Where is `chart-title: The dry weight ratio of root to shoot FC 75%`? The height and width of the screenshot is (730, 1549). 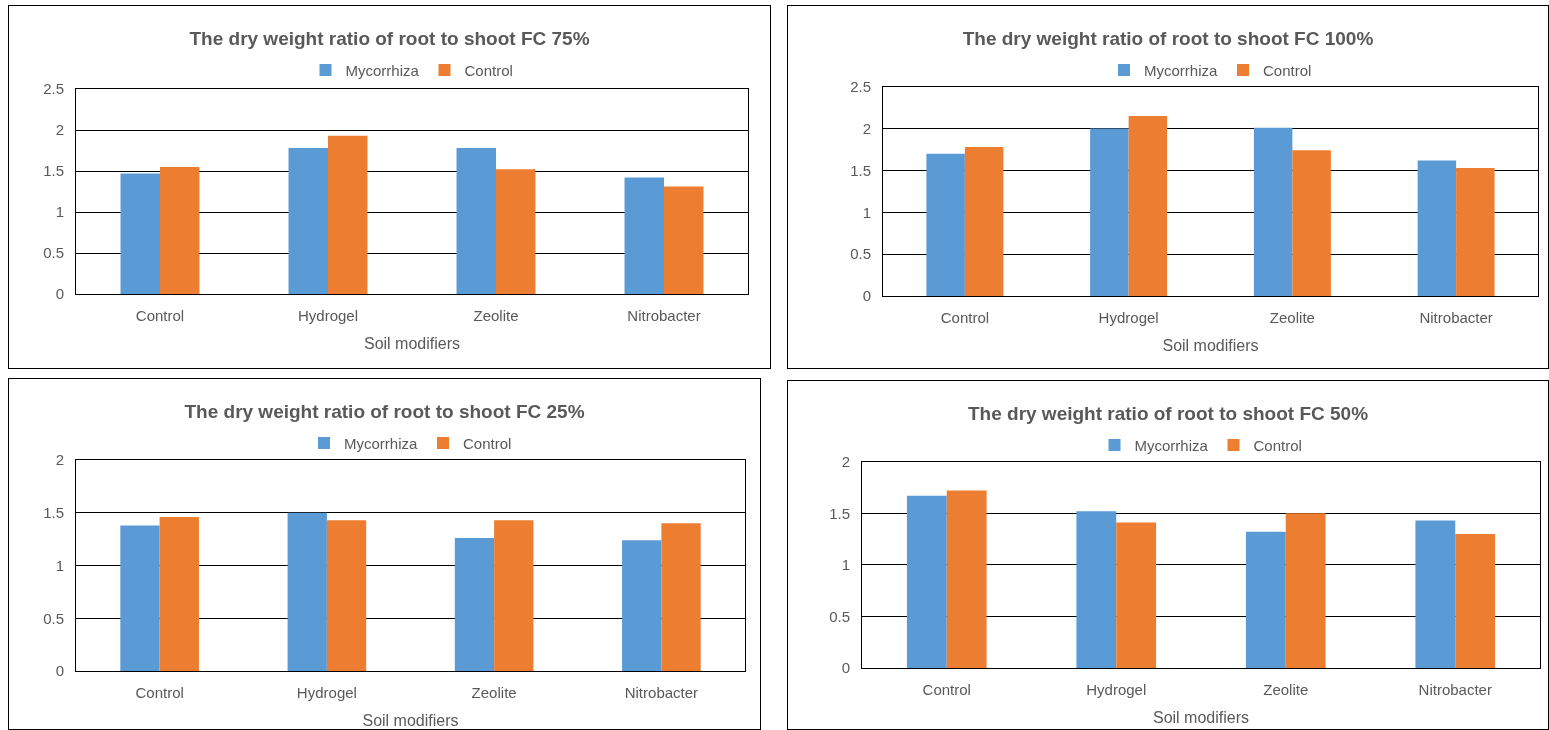
chart-title: The dry weight ratio of root to shoot FC 75% is located at coordinates (389, 39).